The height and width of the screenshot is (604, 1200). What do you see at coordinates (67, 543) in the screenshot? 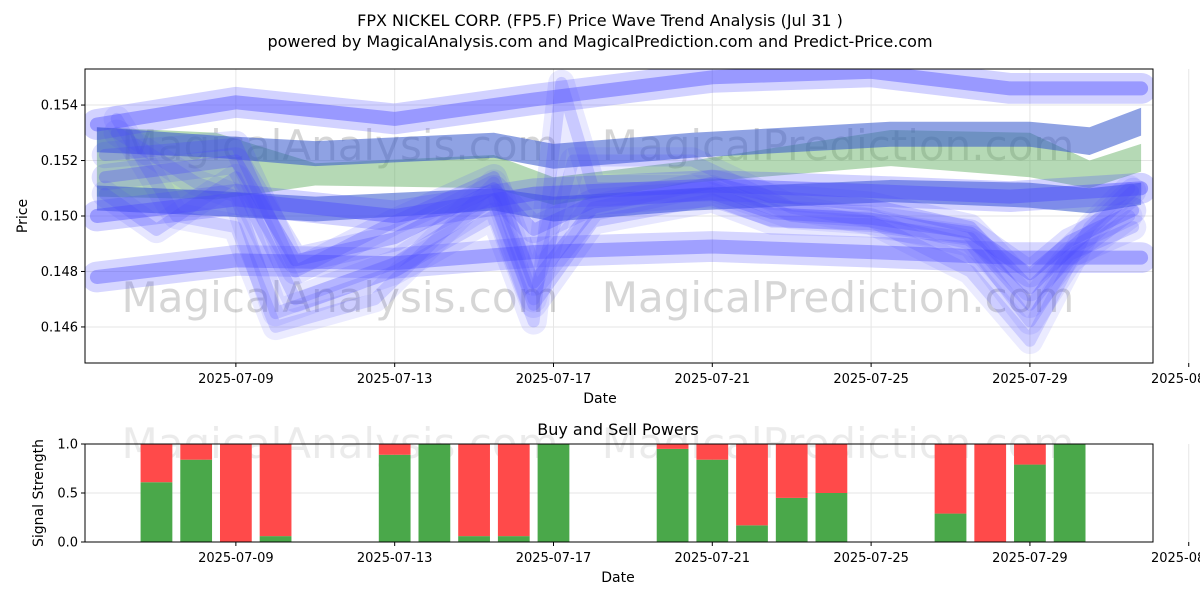
I see `signal-y-tick-label: 0.0` at bounding box center [67, 543].